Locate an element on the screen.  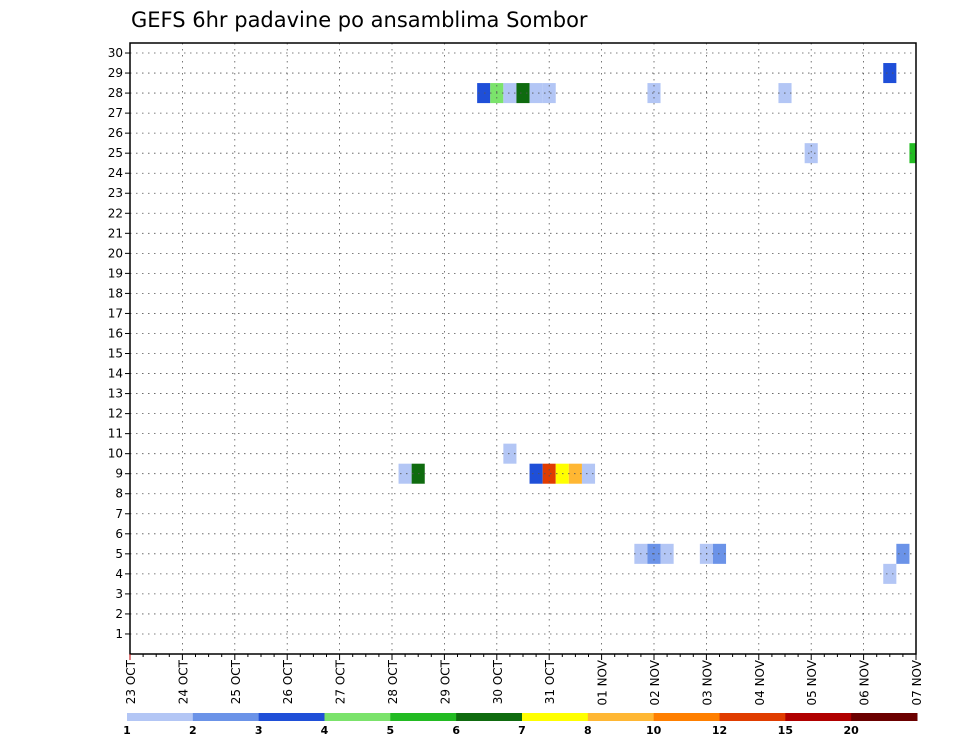
y-tick-label: 11 is located at coordinates (115, 434).